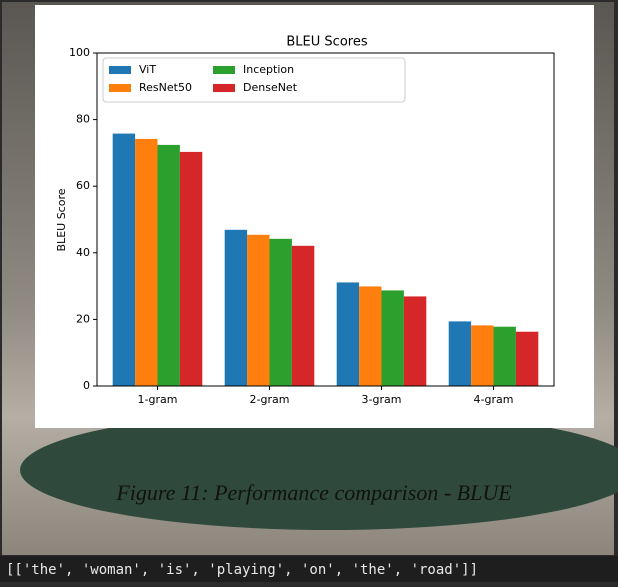  I want to click on x-tick-label: 1-gram, so click(158, 399).